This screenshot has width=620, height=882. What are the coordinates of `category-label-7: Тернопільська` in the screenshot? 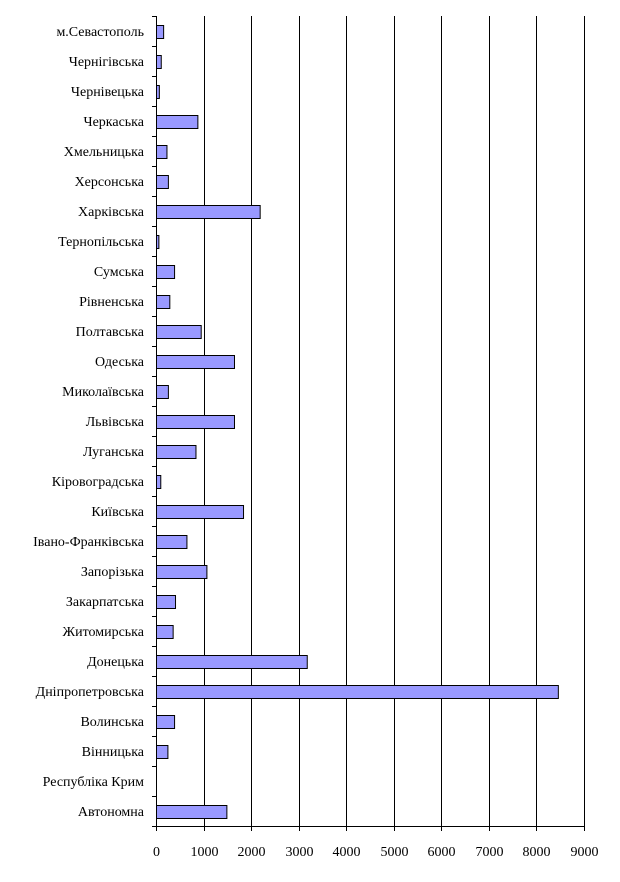 It's located at (101, 242).